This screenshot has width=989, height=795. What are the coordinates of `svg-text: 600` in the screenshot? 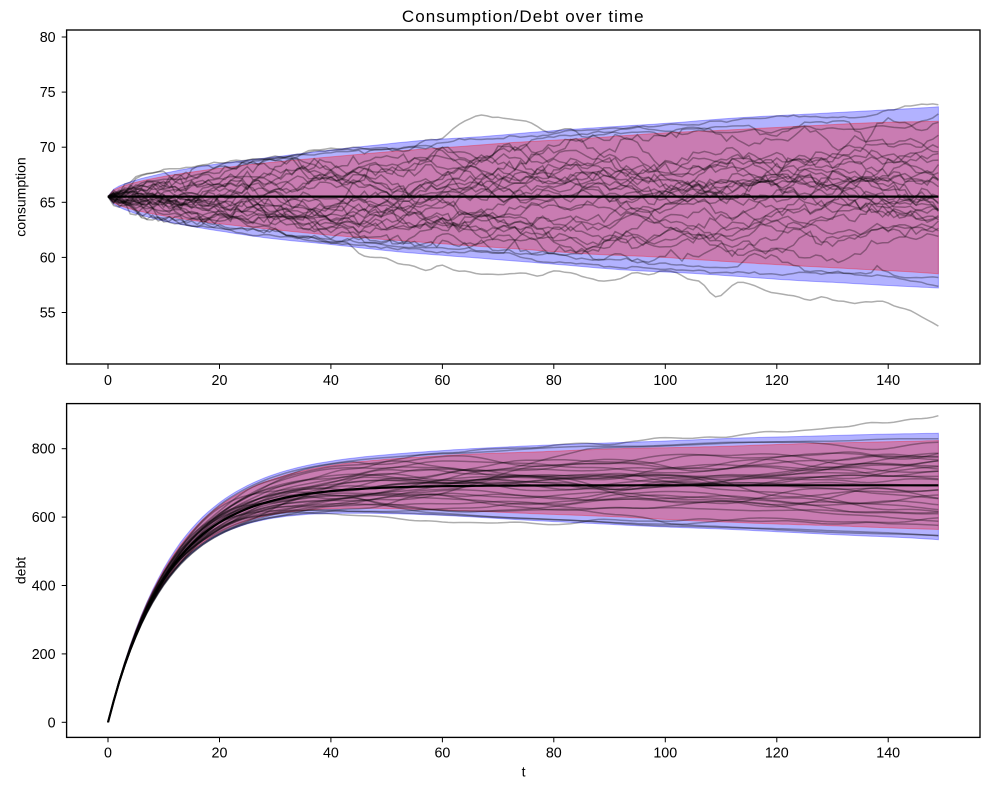 It's located at (44, 518).